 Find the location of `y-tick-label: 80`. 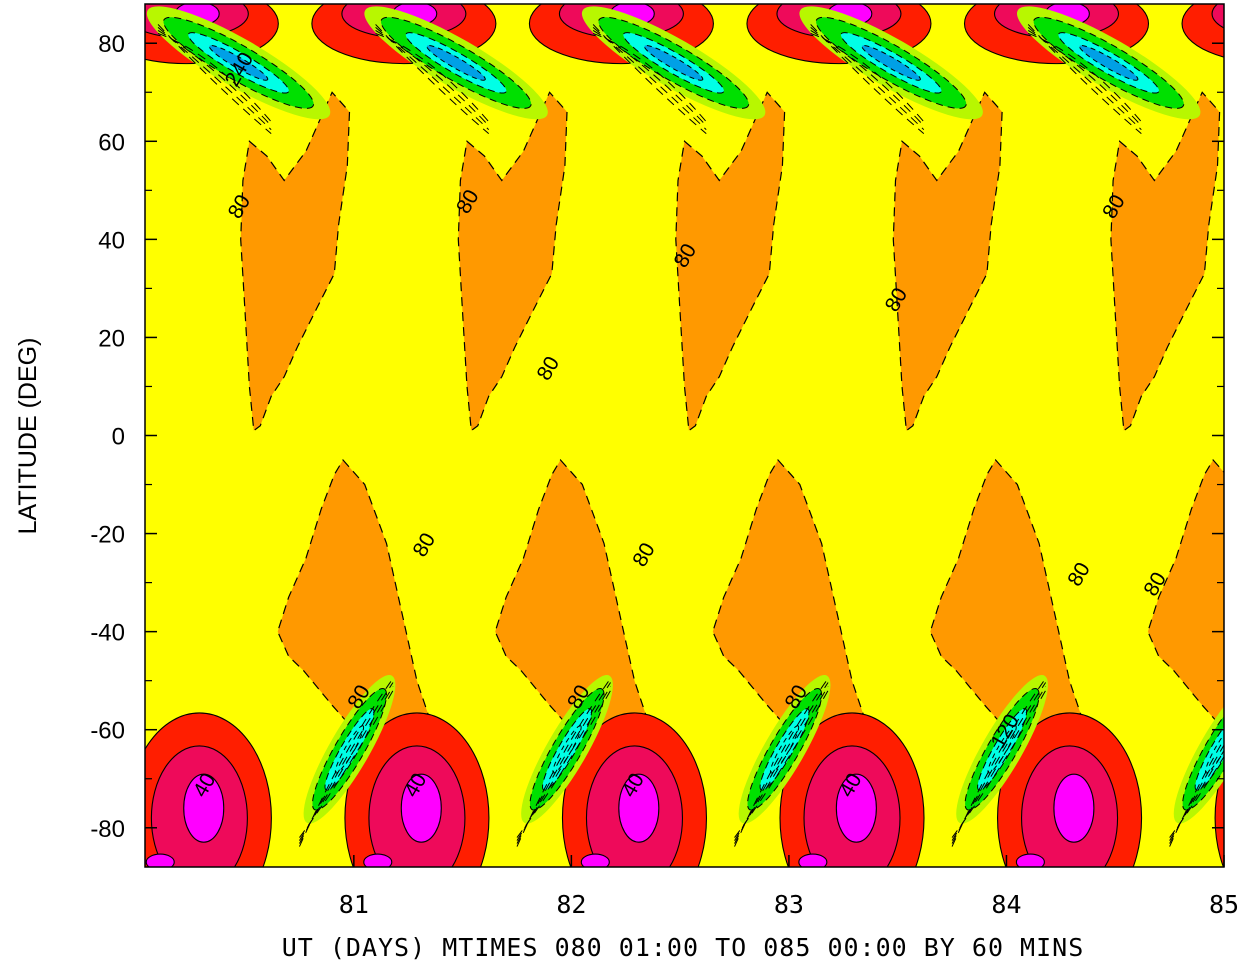

y-tick-label: 80 is located at coordinates (111, 44).